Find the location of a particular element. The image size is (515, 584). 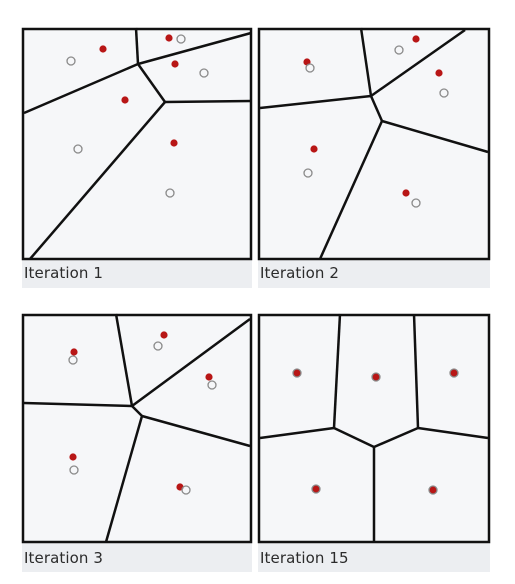

panel-label: Iteration 3 is located at coordinates (64, 558).